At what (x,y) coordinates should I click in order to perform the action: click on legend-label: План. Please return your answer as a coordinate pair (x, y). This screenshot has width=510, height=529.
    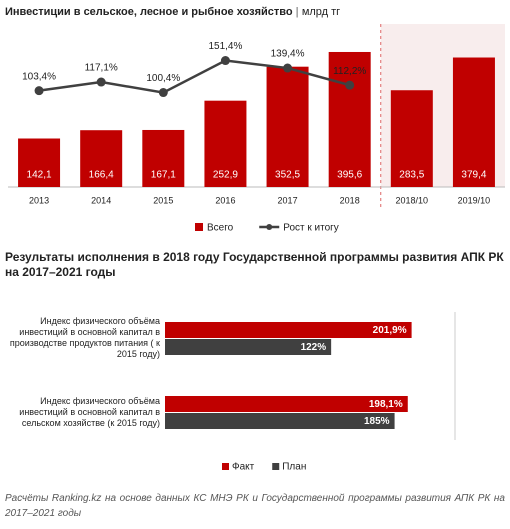
    Looking at the image, I should click on (294, 467).